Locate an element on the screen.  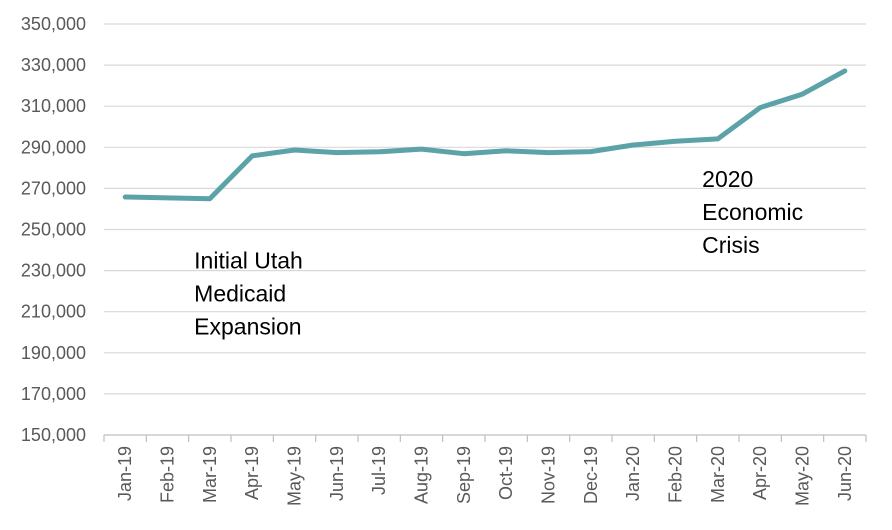
x-tick-label: Jan-19 is located at coordinates (125, 473).